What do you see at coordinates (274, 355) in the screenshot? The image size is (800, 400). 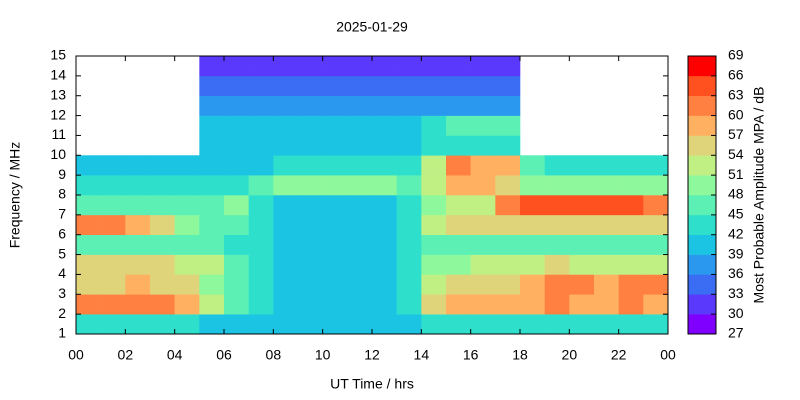 I see `x-tick-label: 08` at bounding box center [274, 355].